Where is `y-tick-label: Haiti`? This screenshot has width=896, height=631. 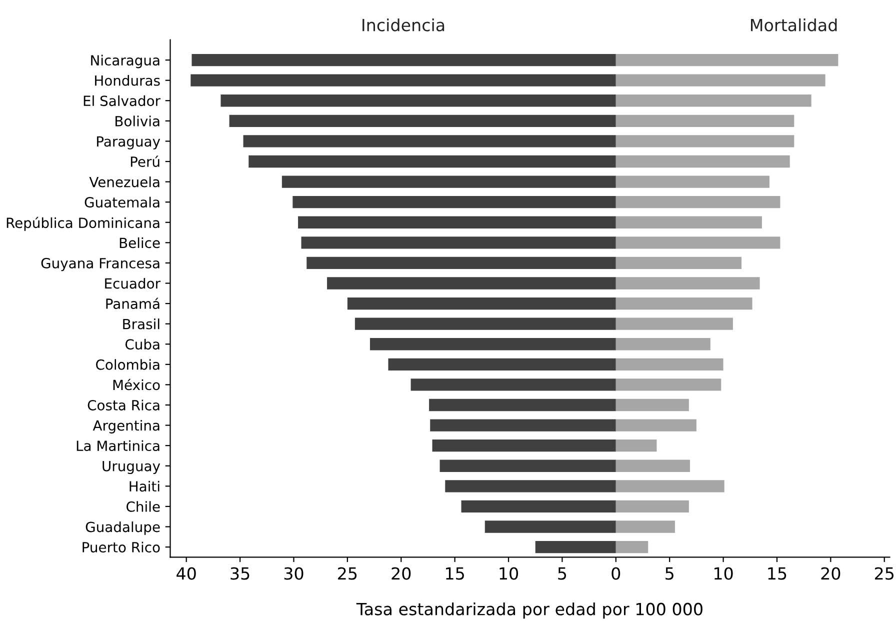
y-tick-label: Haiti is located at coordinates (145, 486).